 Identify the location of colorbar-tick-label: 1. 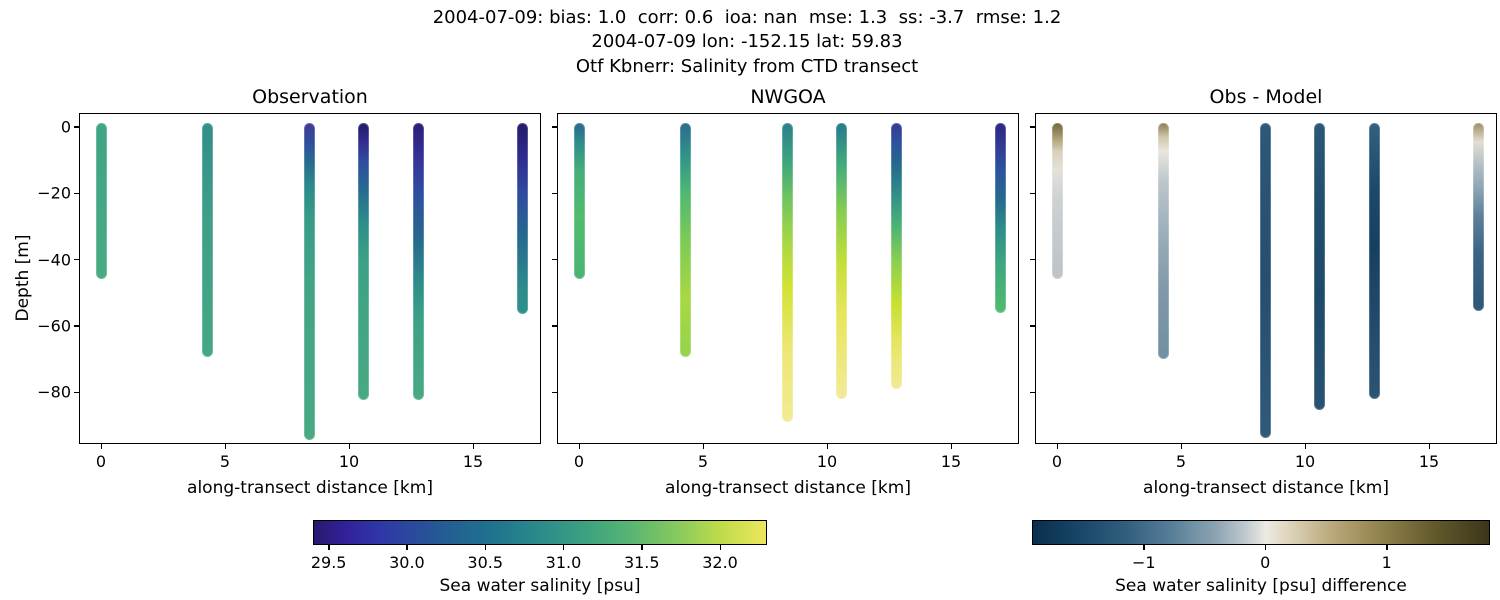
(1386, 562).